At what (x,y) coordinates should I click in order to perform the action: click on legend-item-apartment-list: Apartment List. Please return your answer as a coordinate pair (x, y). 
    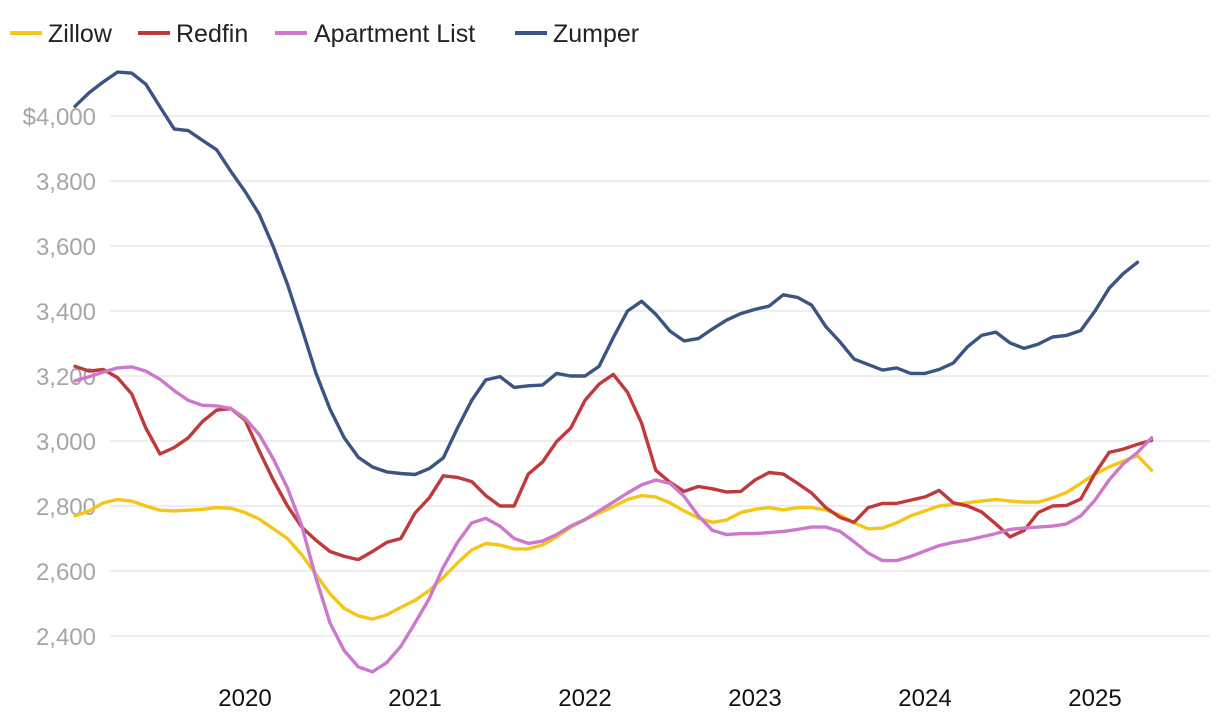
    Looking at the image, I should click on (375, 34).